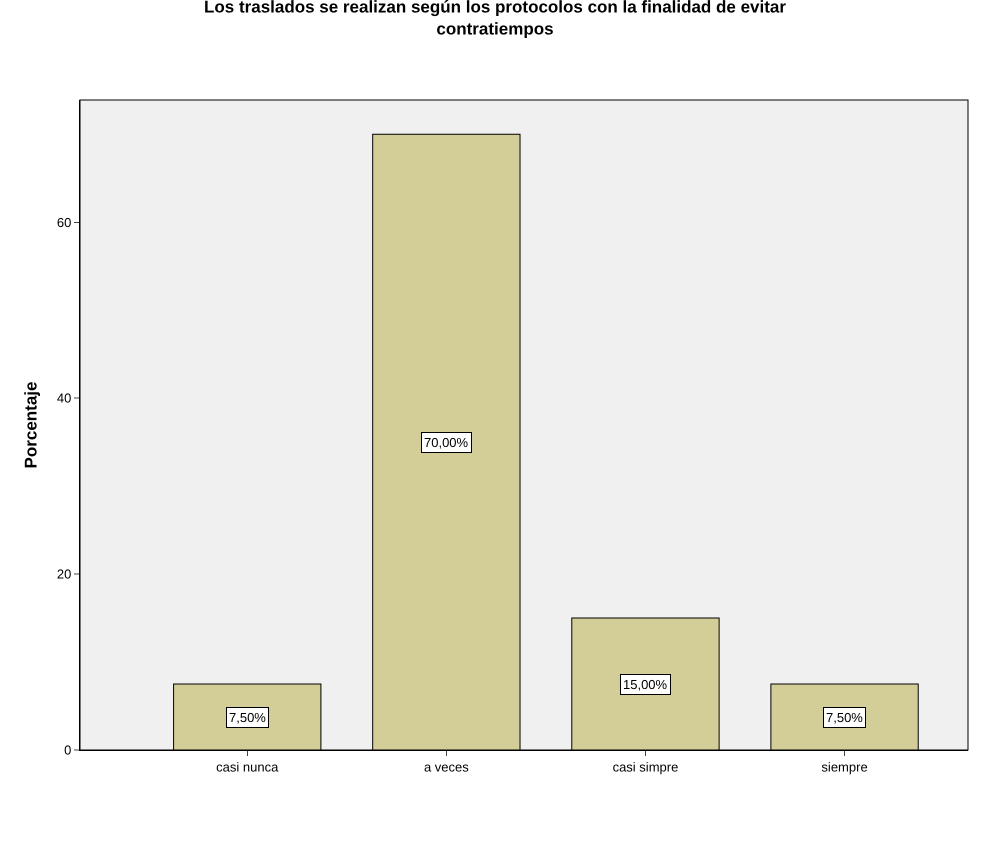 The height and width of the screenshot is (843, 990). I want to click on y-tick-label: 20, so click(64, 574).